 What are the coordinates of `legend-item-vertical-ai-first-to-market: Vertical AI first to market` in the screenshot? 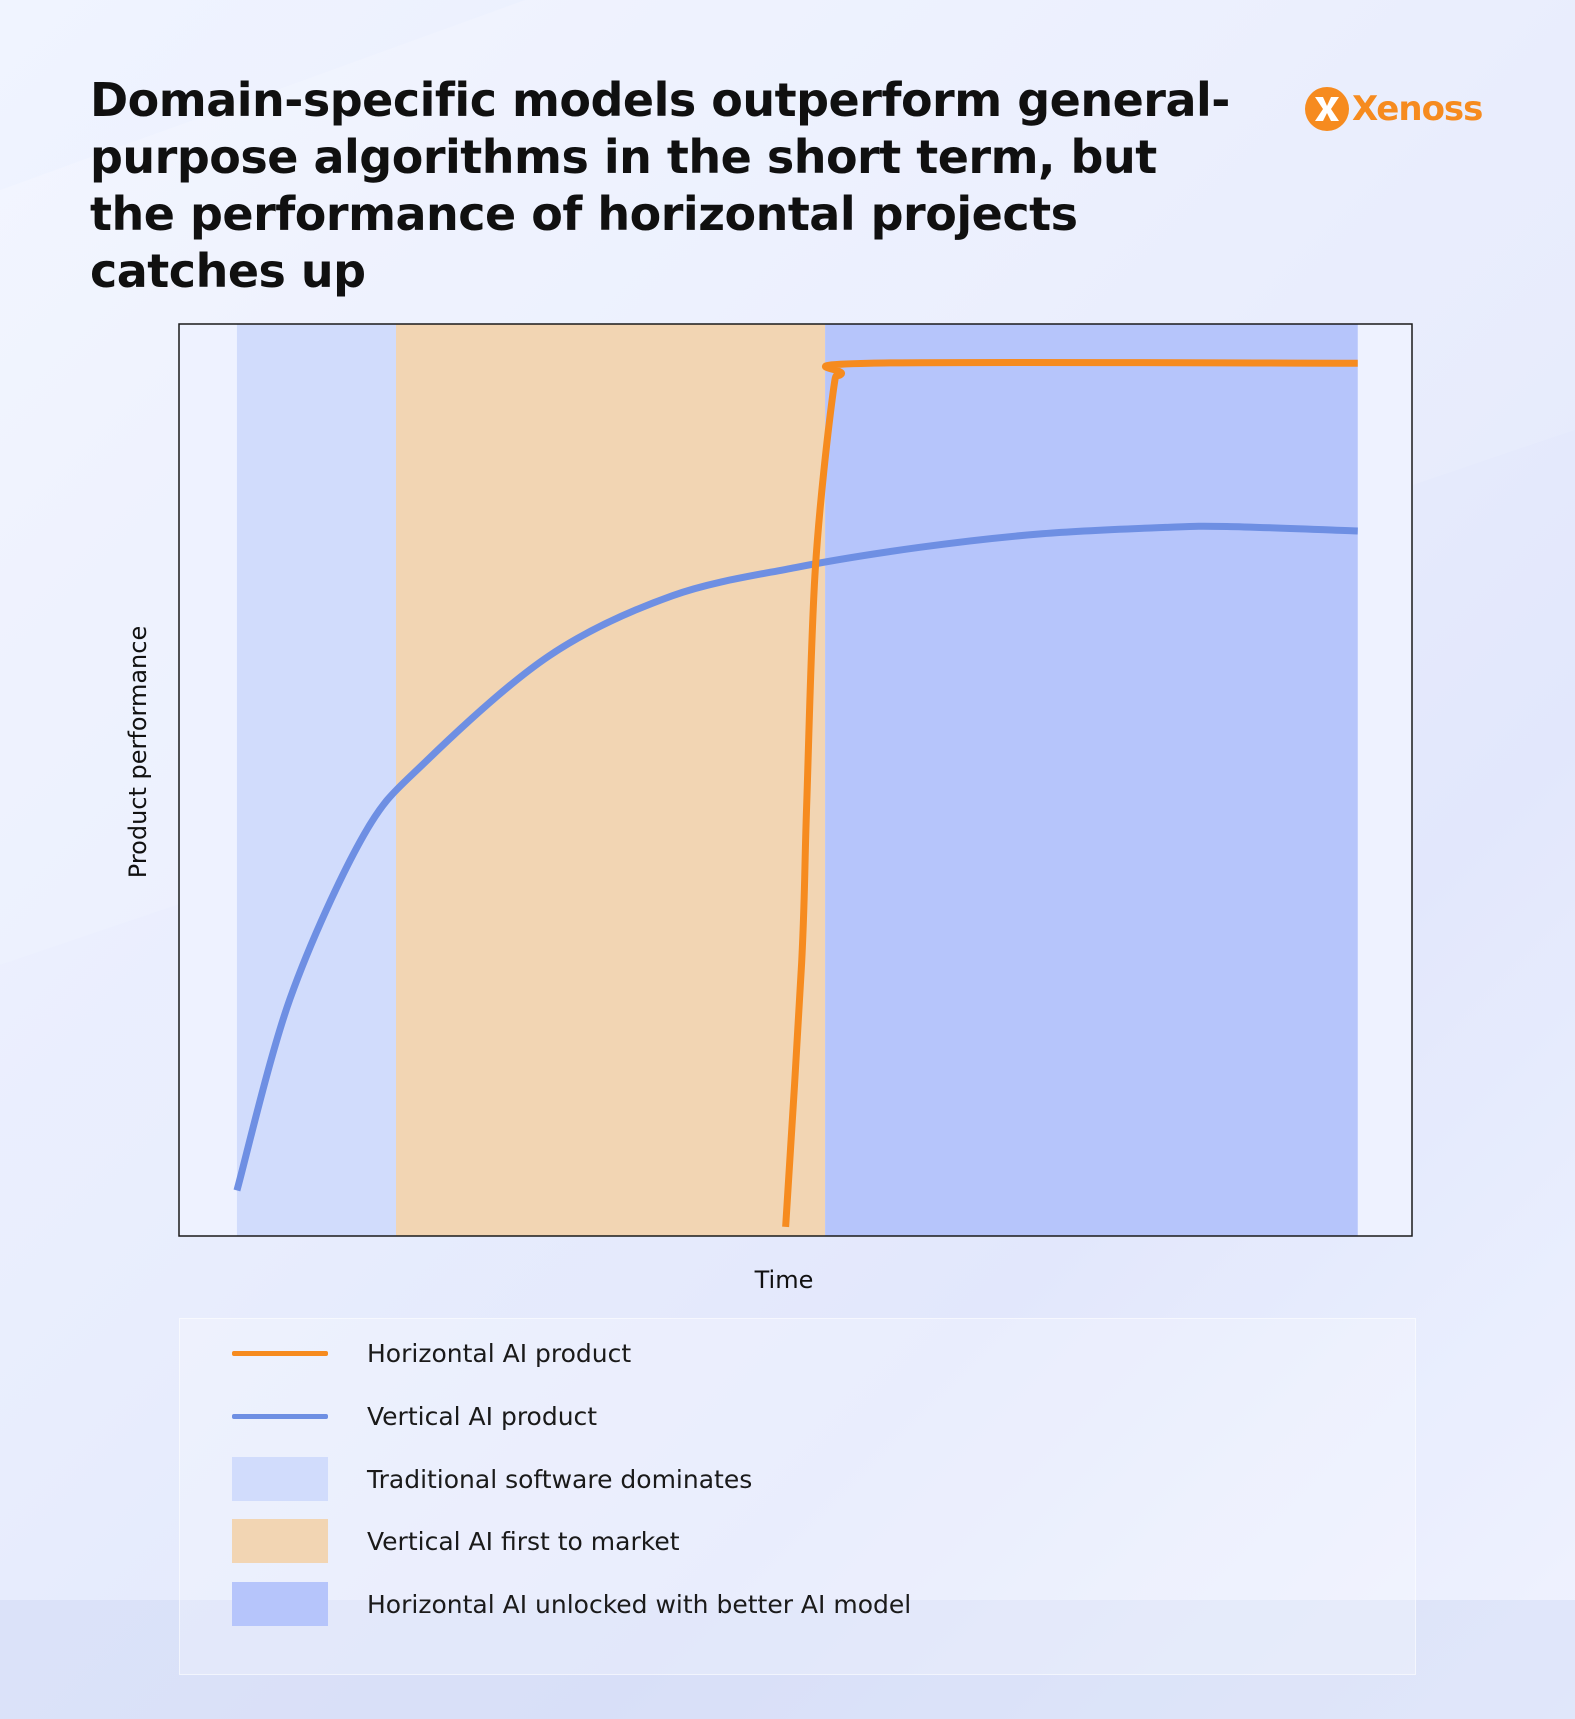 It's located at (456, 1541).